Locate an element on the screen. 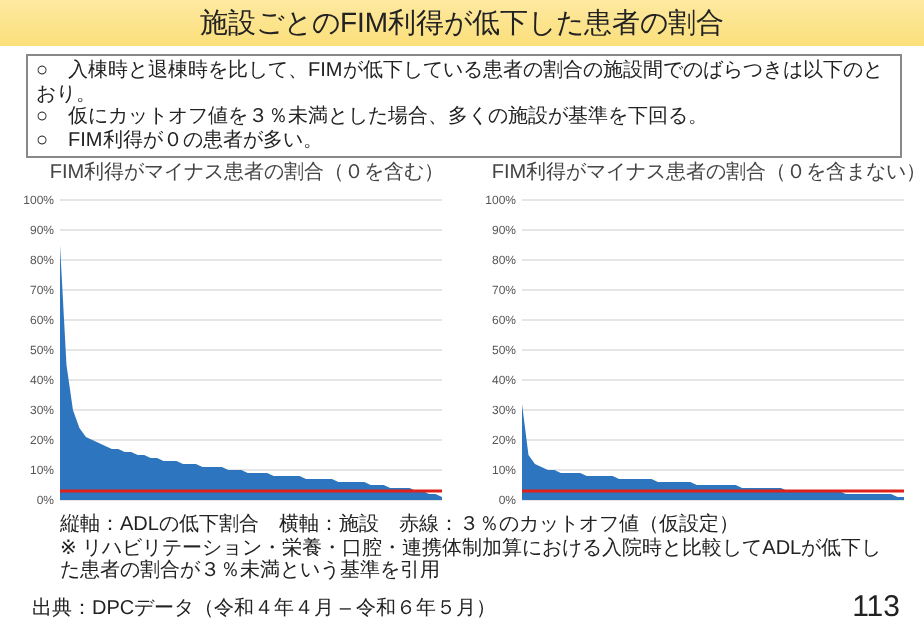  text: 縦軸：ADLの低下割合 横軸：施設 赤線：３％のカットオフ値（仮設定） is located at coordinates (400, 525).